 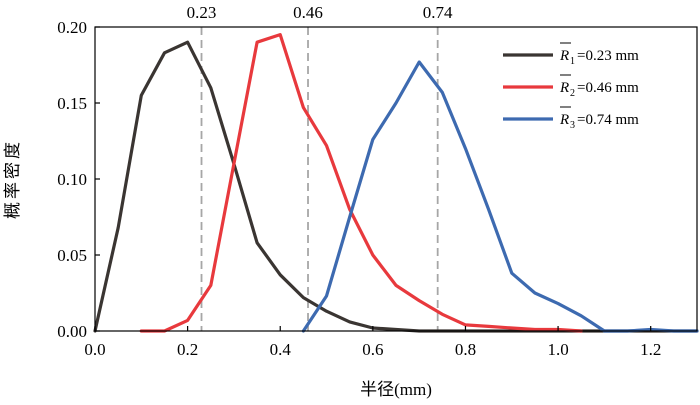 What do you see at coordinates (12, 179) in the screenshot?
I see `y-axis-title: 概率密度` at bounding box center [12, 179].